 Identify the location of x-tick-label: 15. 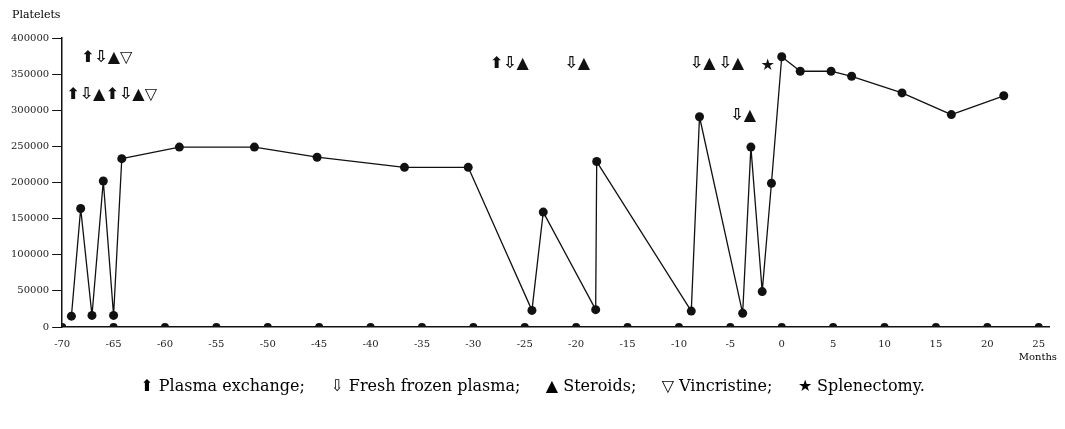
(936, 343).